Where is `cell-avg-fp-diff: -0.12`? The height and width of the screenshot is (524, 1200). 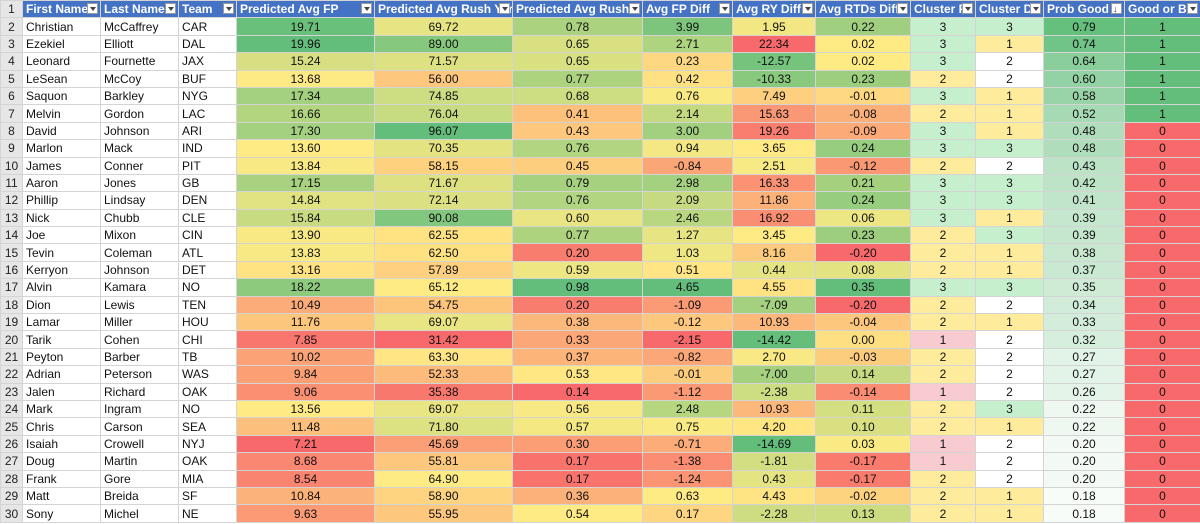
cell-avg-fp-diff: -0.12 is located at coordinates (687, 322).